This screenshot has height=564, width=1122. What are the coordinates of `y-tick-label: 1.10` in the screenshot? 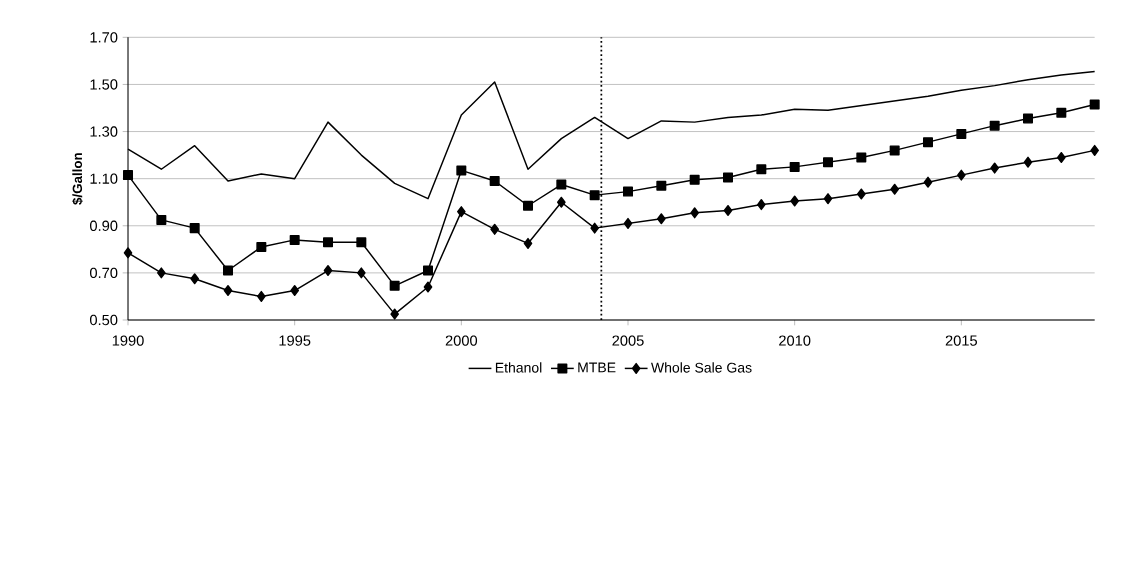 It's located at (104, 178).